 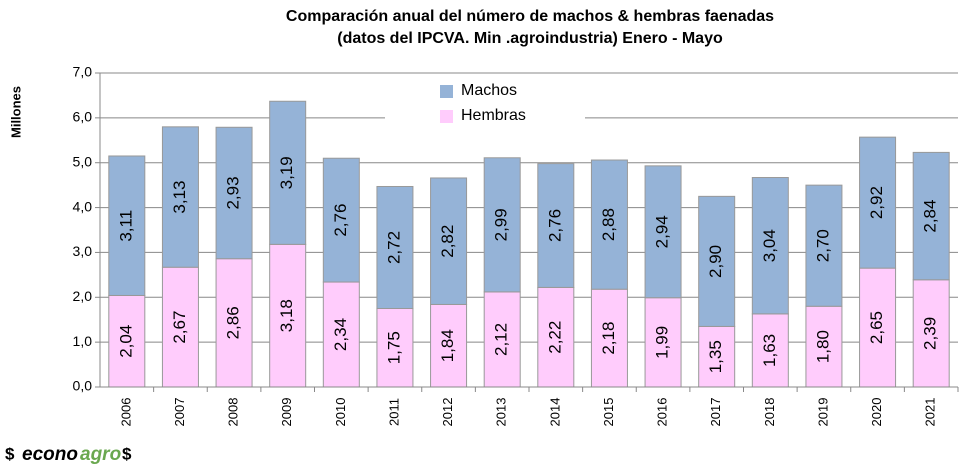 I want to click on value-label: 2,84, so click(x=930, y=216).